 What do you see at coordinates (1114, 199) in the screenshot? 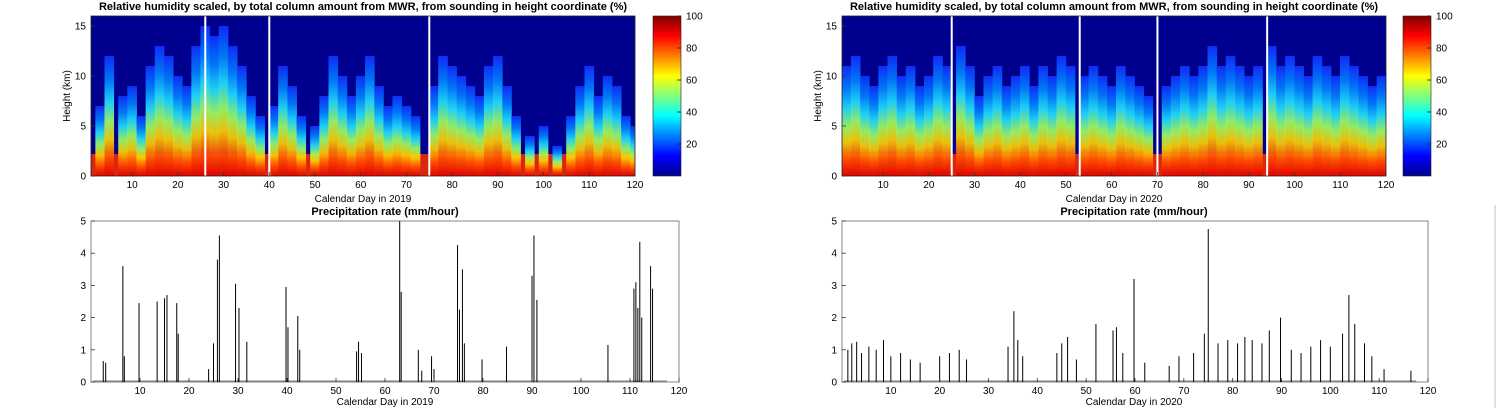
I see `rh-xlabel-2020: Calendar Day in 2020` at bounding box center [1114, 199].